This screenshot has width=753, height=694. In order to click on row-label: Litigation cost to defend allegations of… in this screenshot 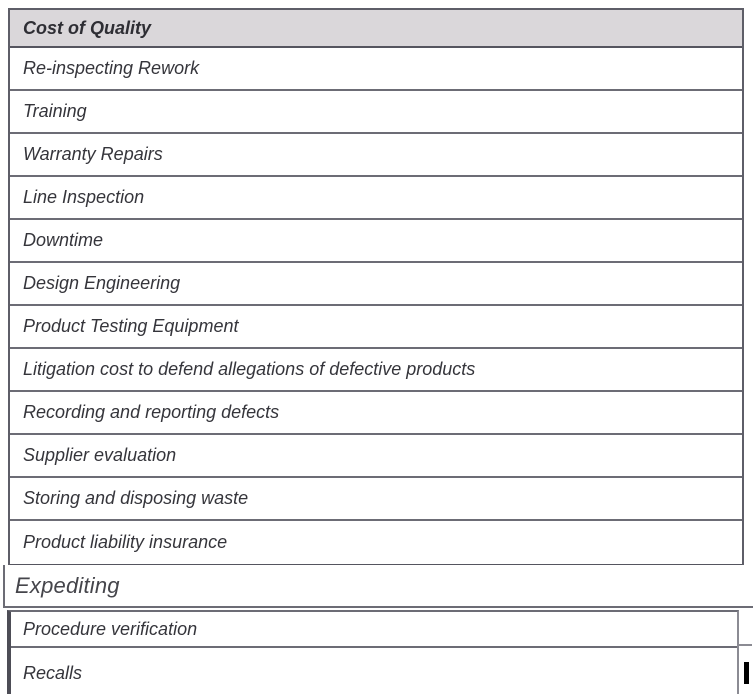, I will do `click(249, 369)`.